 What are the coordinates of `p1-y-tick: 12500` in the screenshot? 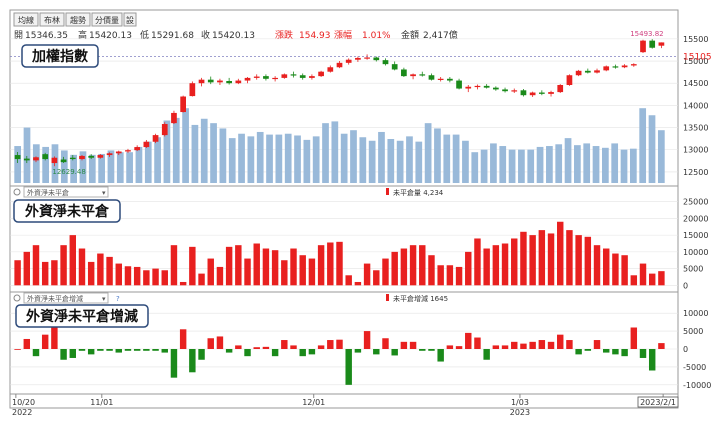 It's located at (695, 172).